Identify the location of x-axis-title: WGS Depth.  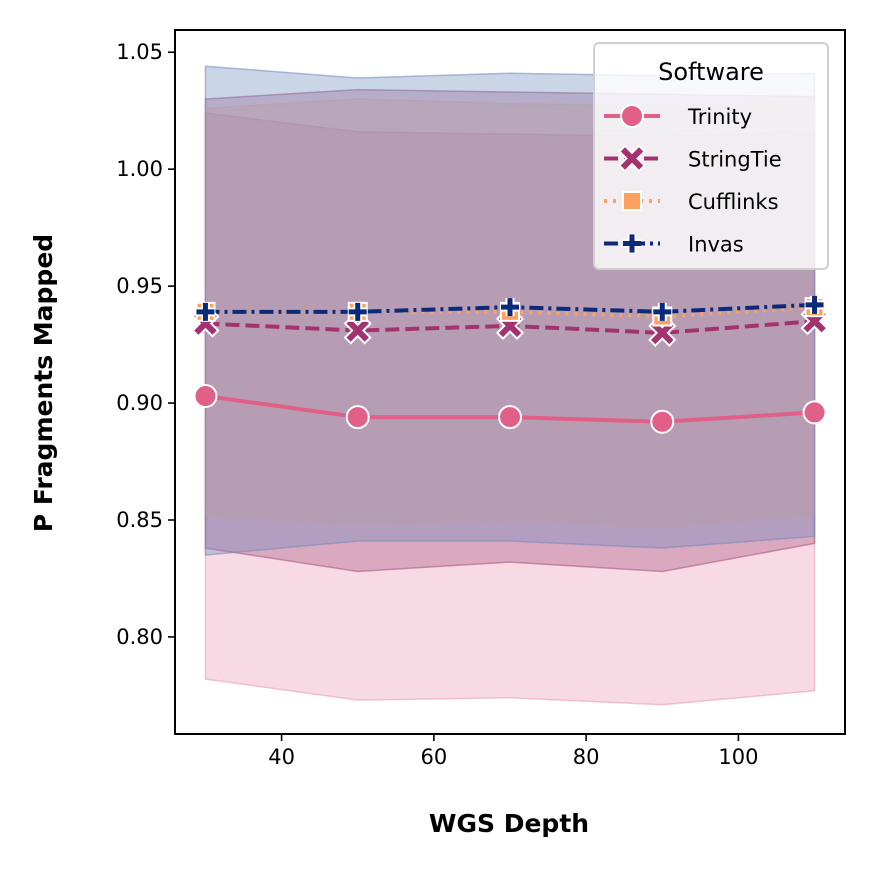
(509, 823).